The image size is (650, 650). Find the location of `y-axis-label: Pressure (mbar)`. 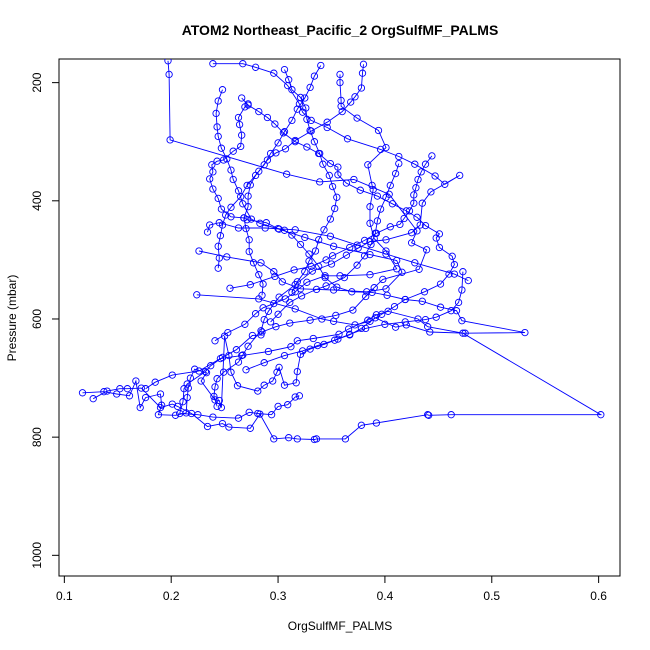

y-axis-label: Pressure (mbar) is located at coordinates (12, 318).